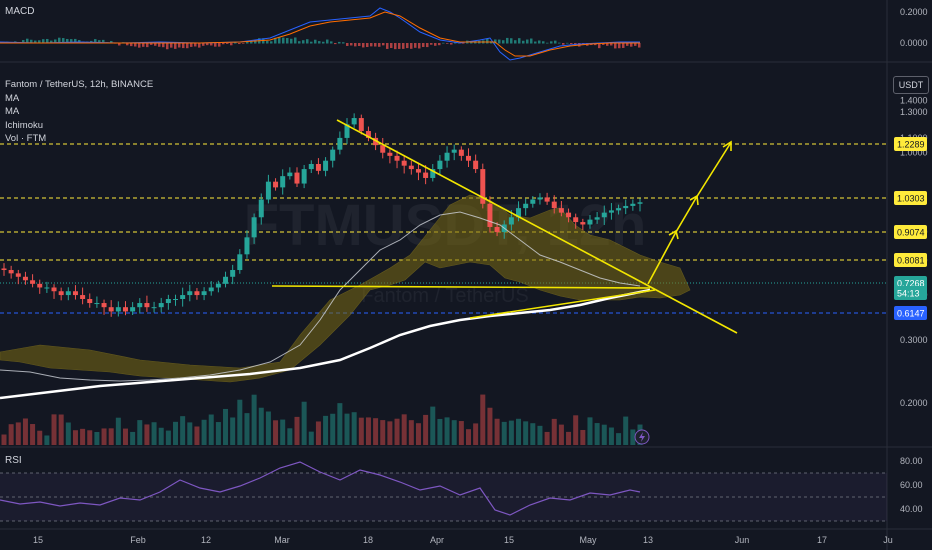  What do you see at coordinates (914, 403) in the screenshot?
I see `price-tick: 0.2000` at bounding box center [914, 403].